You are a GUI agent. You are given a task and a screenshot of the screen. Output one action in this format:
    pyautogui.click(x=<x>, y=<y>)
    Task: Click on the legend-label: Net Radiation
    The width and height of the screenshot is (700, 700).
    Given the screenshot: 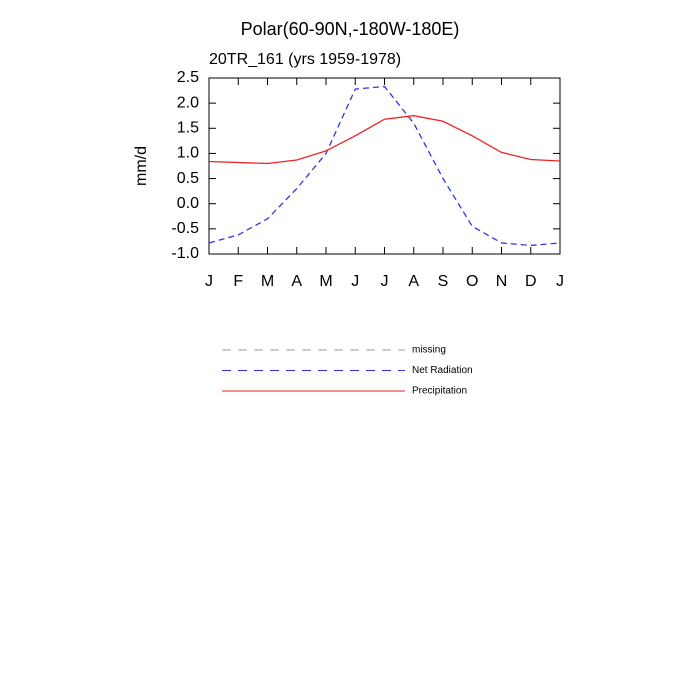 What is the action you would take?
    pyautogui.click(x=442, y=370)
    